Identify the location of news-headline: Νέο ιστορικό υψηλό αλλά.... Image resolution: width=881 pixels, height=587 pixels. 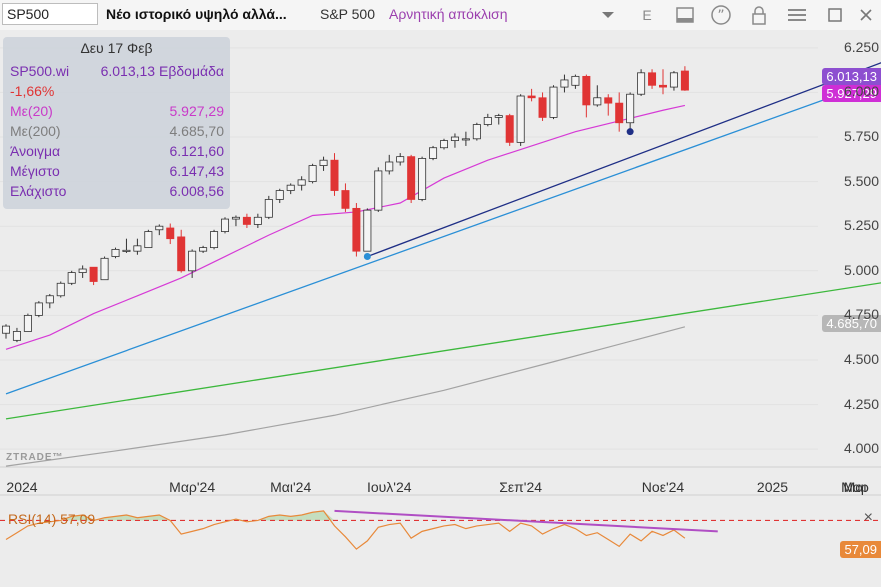
(196, 14).